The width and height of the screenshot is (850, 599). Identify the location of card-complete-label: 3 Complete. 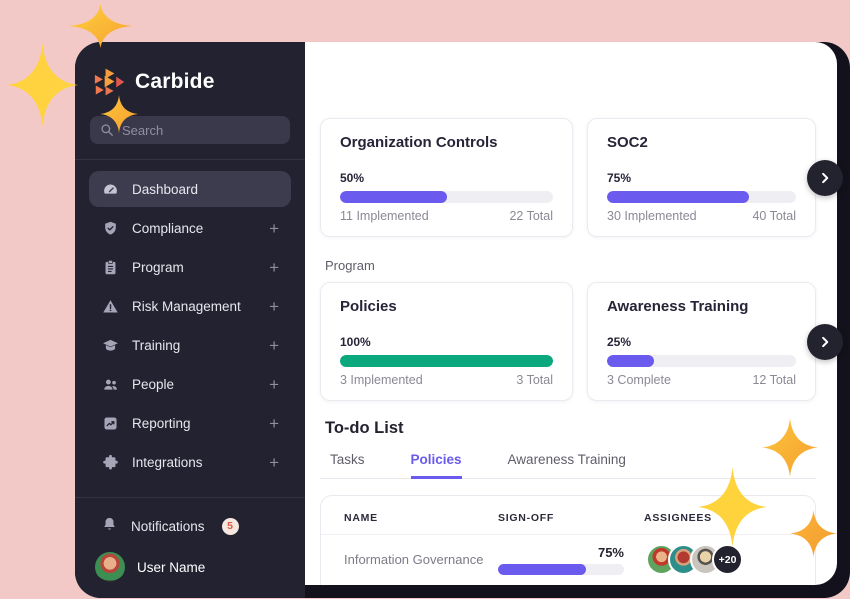
(639, 380).